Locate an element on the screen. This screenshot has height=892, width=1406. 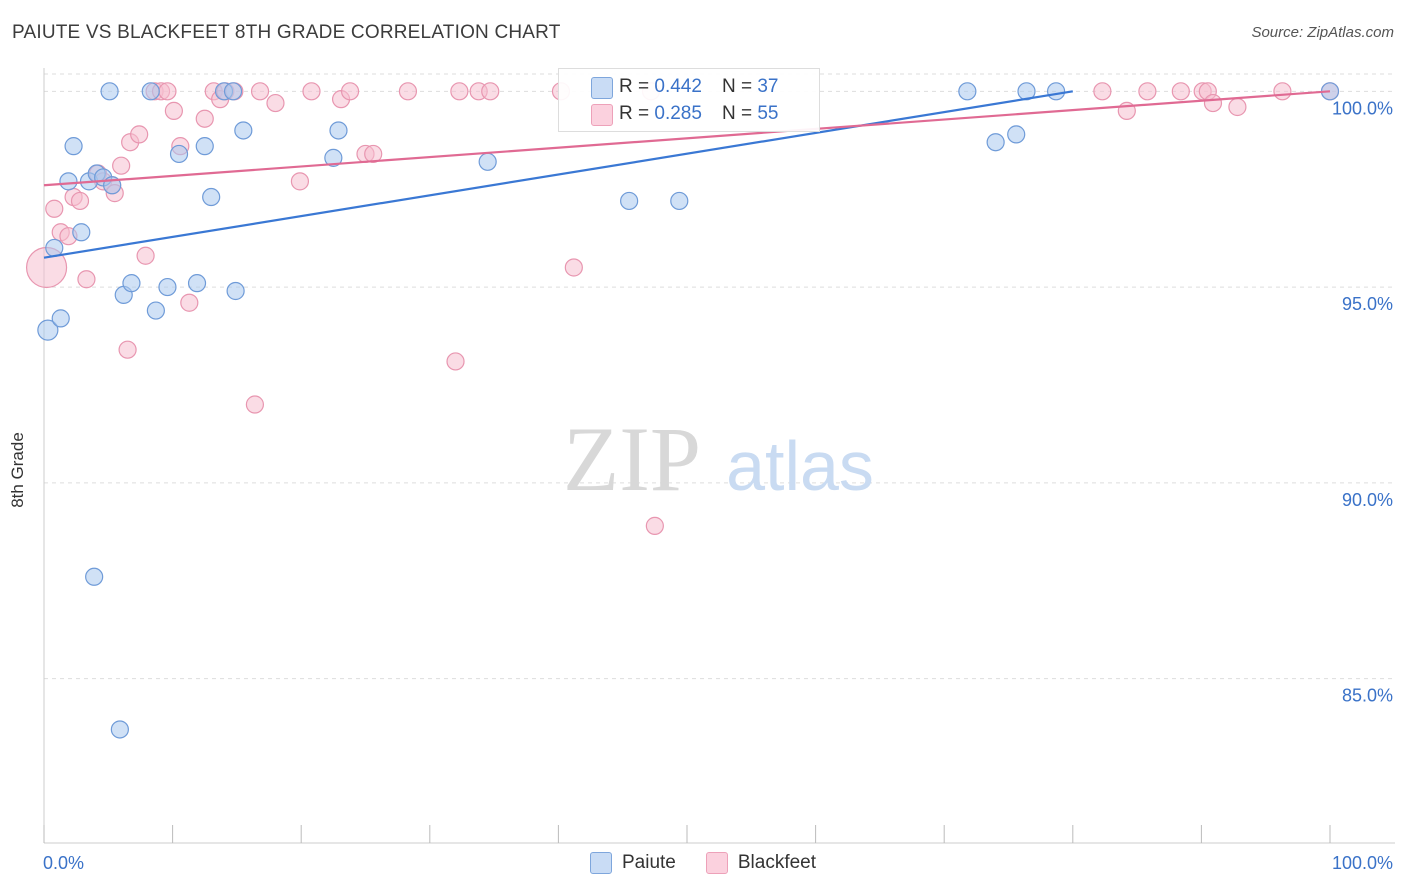
watermark-zip: ZIP is located at coordinates (632, 459).